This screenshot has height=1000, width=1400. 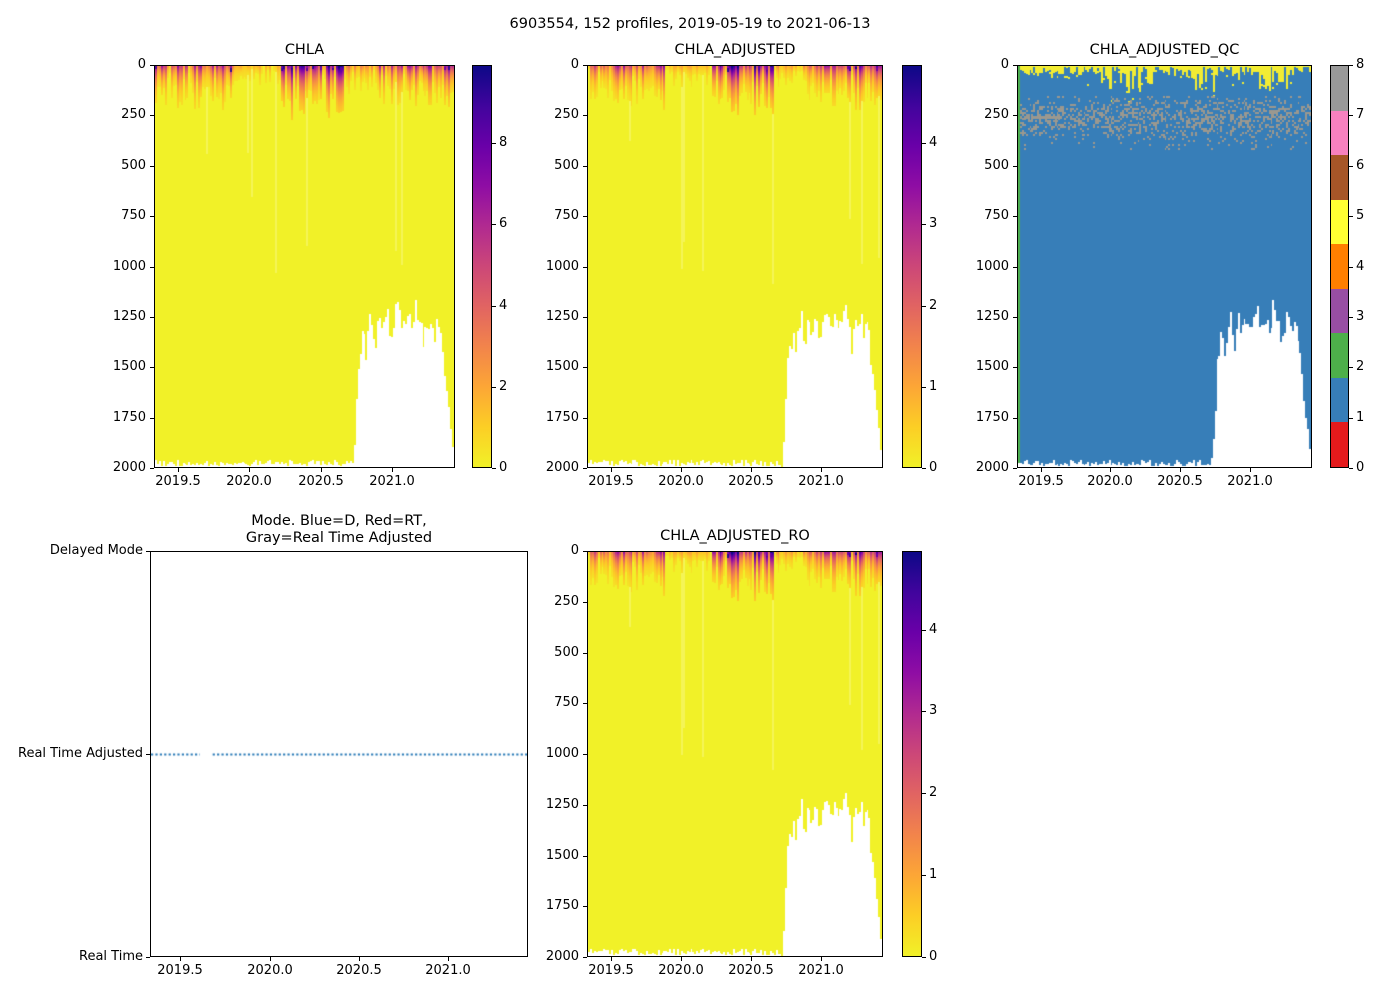 What do you see at coordinates (80, 753) in the screenshot?
I see `mode-y-tick-label: Real Time Adjusted` at bounding box center [80, 753].